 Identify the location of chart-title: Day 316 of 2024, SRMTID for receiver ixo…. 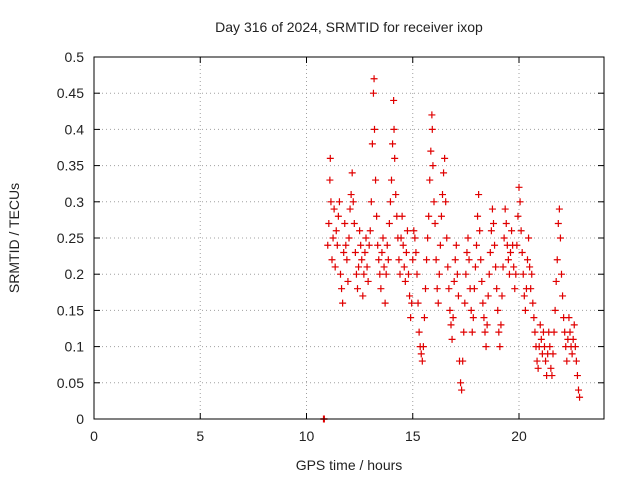
(349, 27).